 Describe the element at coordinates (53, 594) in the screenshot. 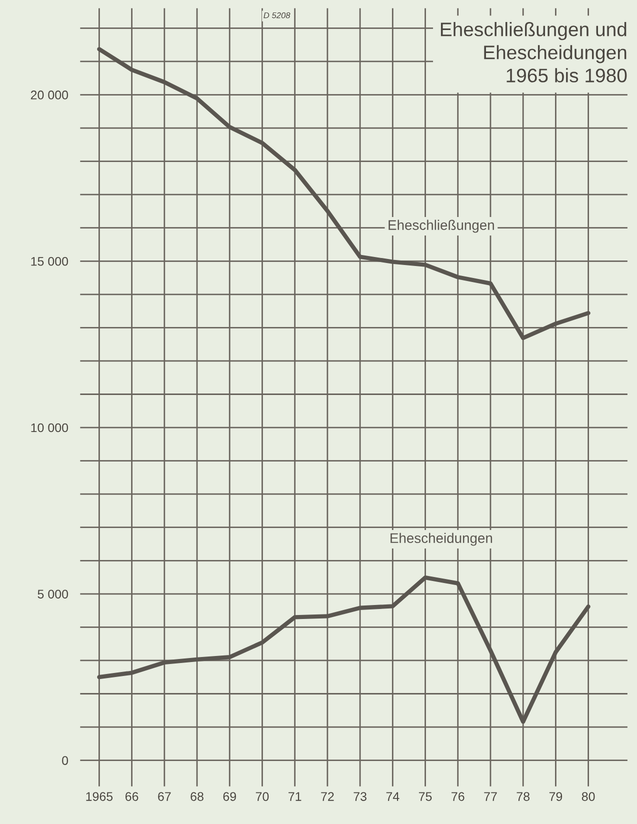

I see `y-tick-label: 5 000` at that location.